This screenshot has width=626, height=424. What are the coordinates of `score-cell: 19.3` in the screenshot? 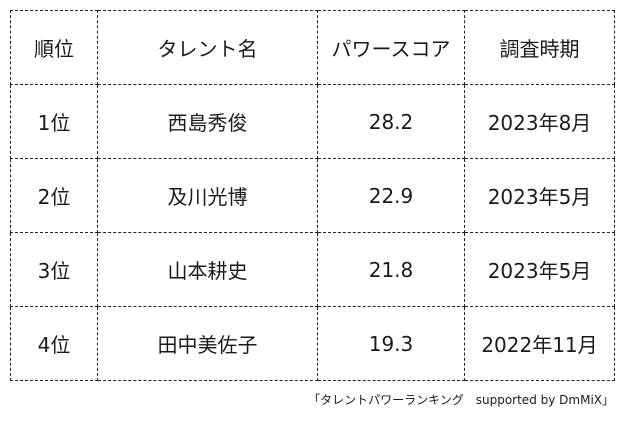 It's located at (391, 343).